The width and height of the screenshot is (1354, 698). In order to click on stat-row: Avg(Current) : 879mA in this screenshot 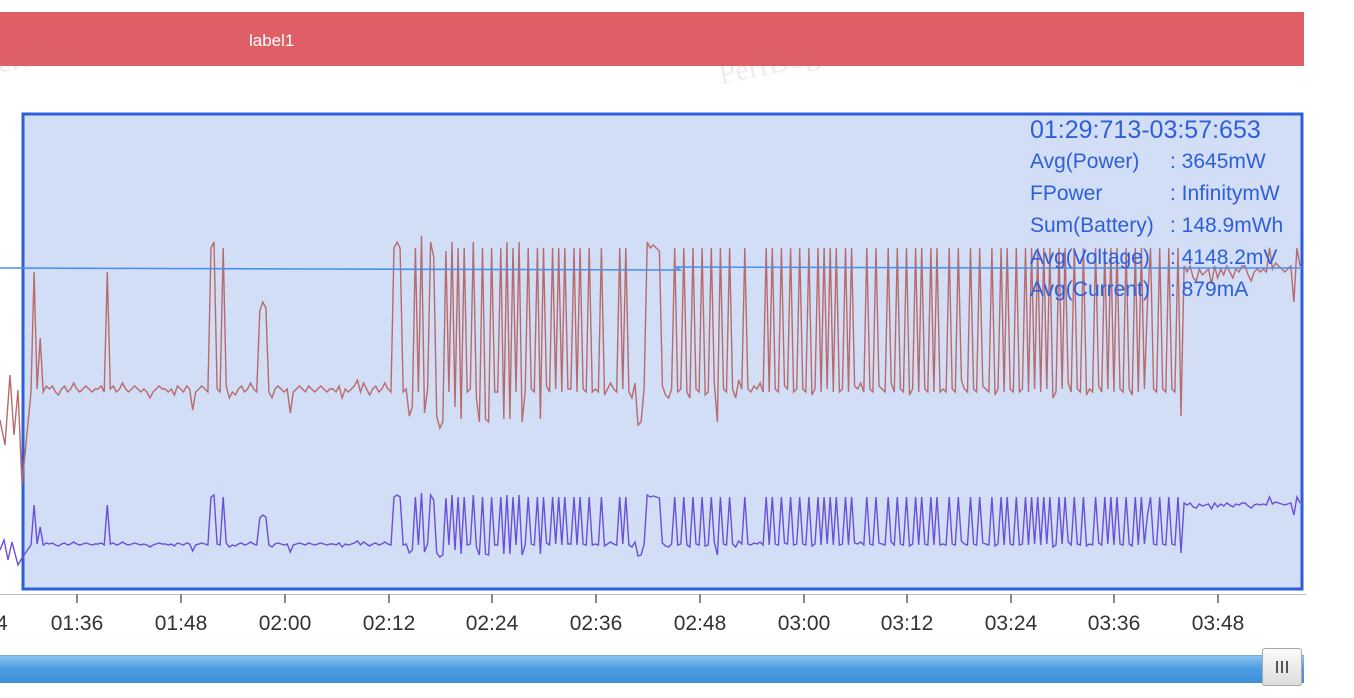, I will do `click(1170, 290)`.